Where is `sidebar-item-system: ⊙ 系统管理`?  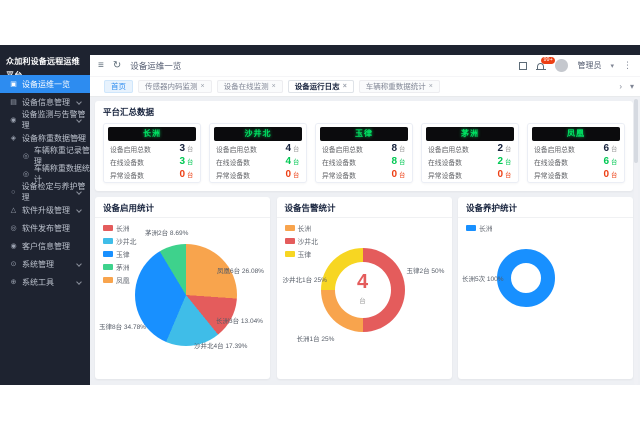
sidebar-item-system: ⊙ 系统管理 is located at coordinates (45, 264).